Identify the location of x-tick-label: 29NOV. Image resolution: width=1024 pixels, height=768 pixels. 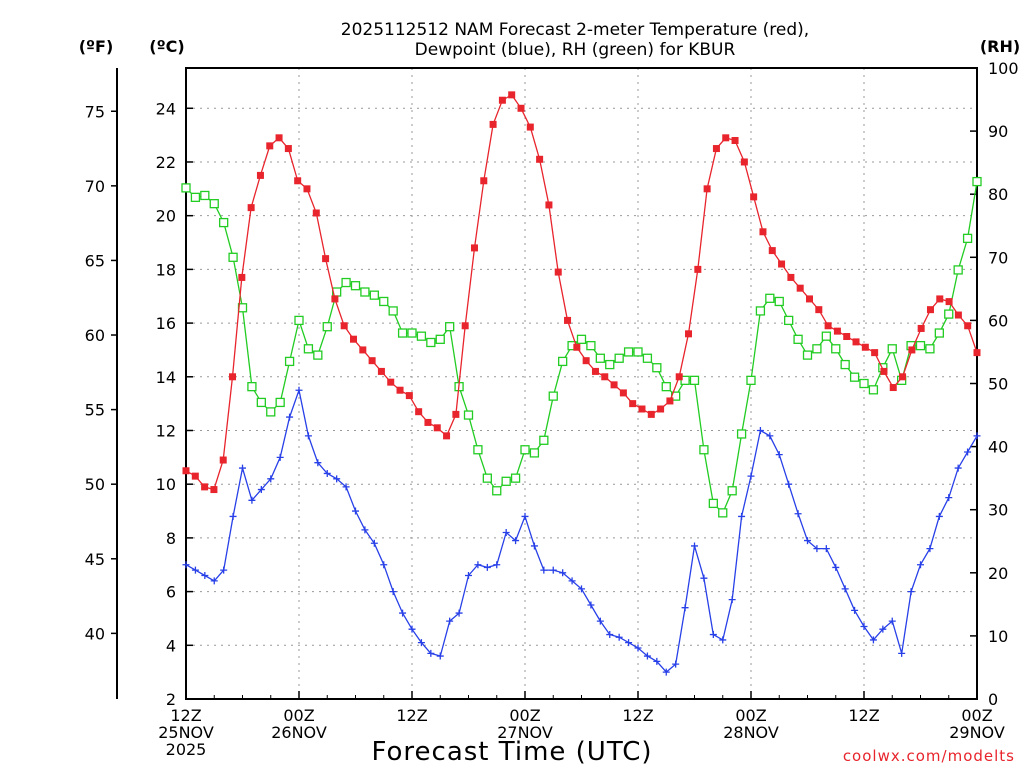
(977, 732).